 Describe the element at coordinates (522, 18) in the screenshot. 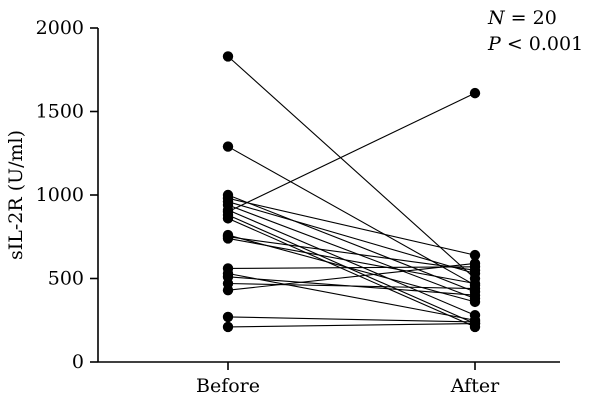

I see `n-annotation: N = 20` at that location.